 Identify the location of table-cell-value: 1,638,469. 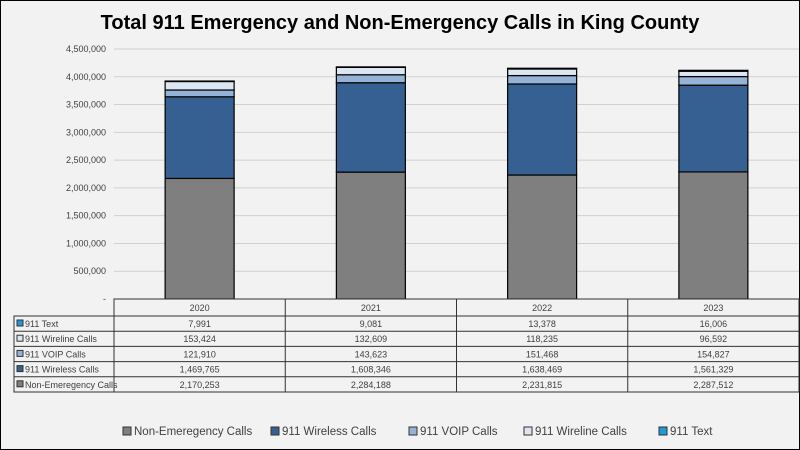
(542, 370).